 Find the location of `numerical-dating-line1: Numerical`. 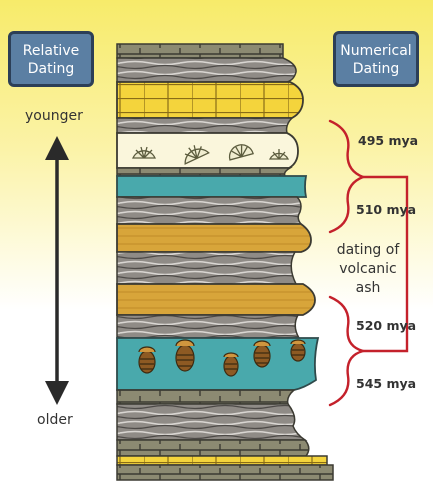

numerical-dating-line1: Numerical is located at coordinates (376, 51).